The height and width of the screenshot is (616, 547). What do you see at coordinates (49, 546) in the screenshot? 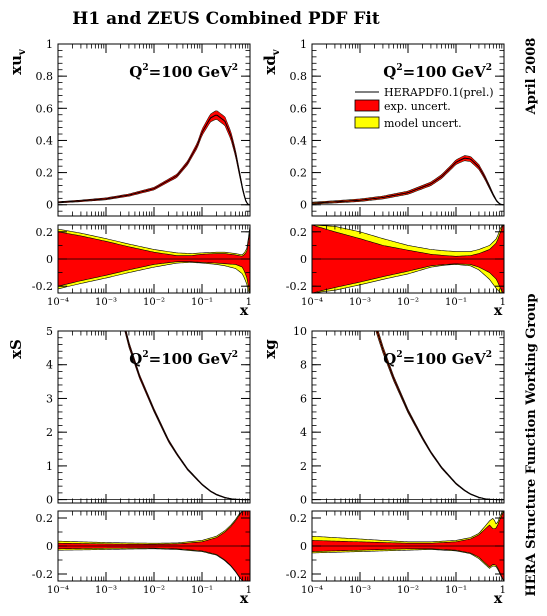
I see `xS-ratio-y-tick-label: 0` at bounding box center [49, 546].